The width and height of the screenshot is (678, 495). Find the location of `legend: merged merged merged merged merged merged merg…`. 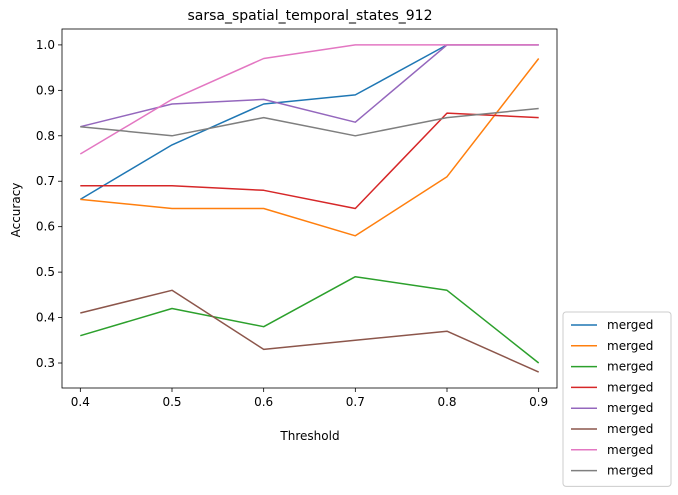

legend: merged merged merged merged merged merged merg… is located at coordinates (617, 399).